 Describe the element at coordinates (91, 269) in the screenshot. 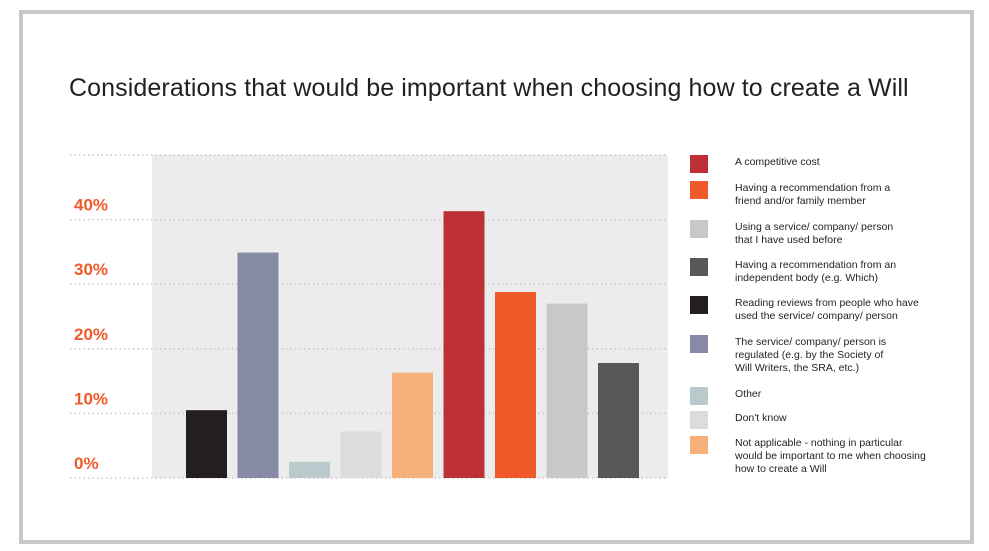

I see `y-tick-label: 30%` at that location.